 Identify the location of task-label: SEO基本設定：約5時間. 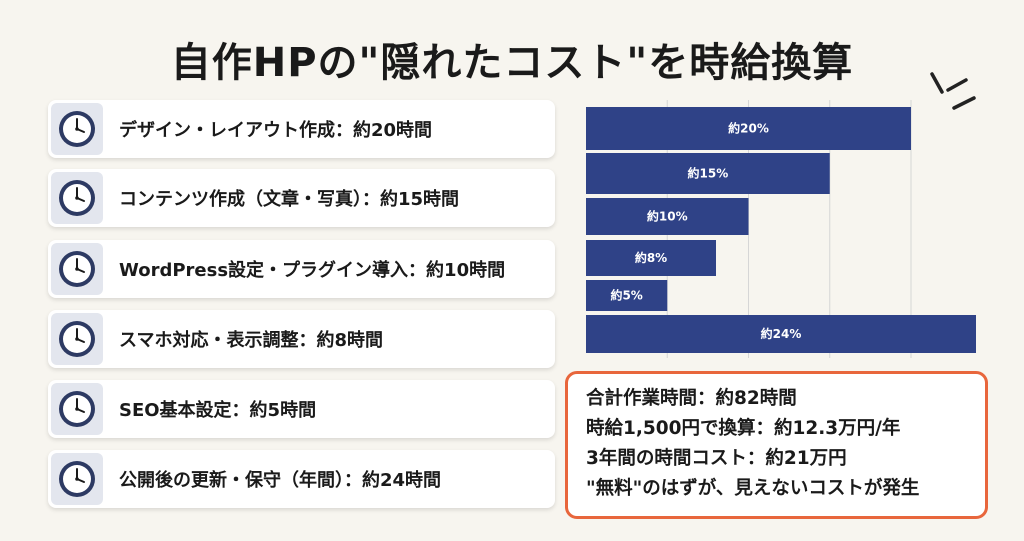
(218, 410).